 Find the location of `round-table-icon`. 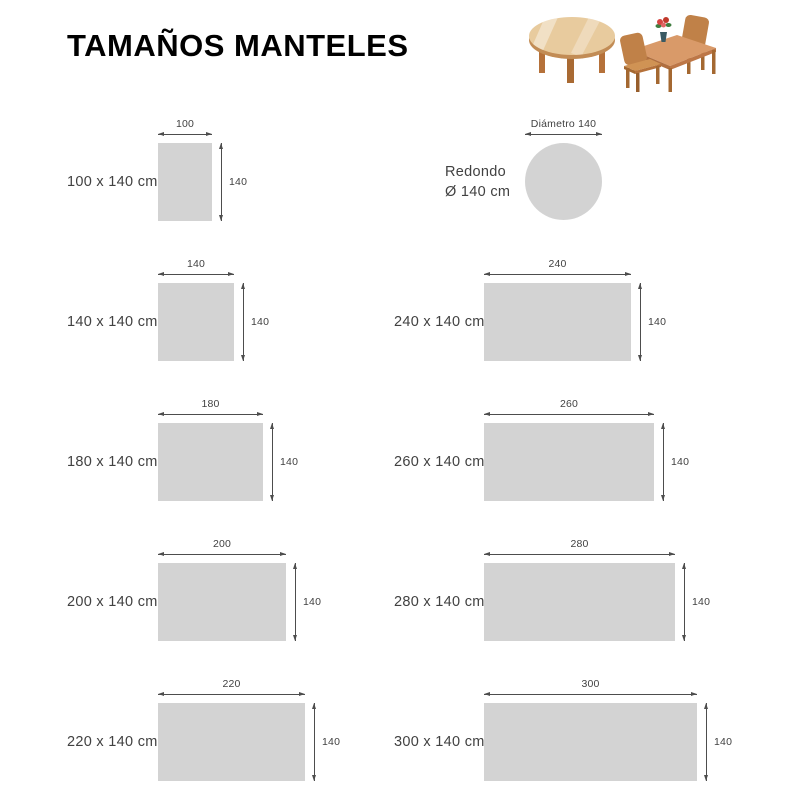

round-table-icon is located at coordinates (572, 50).